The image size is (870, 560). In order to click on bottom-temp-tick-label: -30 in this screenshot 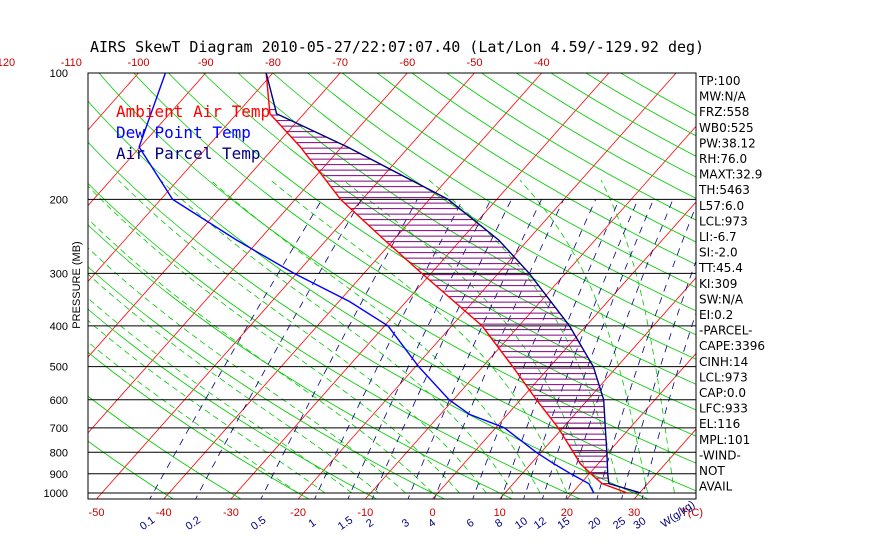, I will do `click(231, 513)`.